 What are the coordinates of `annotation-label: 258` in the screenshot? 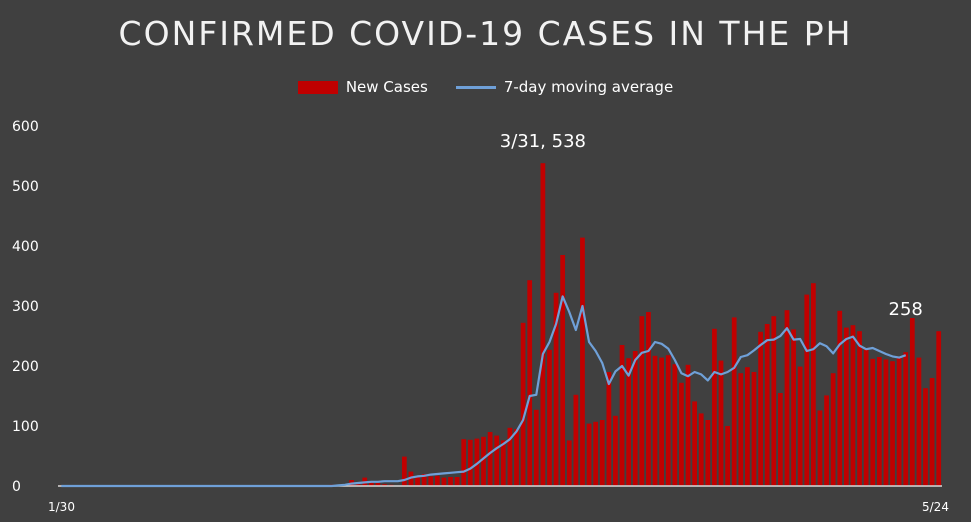 It's located at (906, 309).